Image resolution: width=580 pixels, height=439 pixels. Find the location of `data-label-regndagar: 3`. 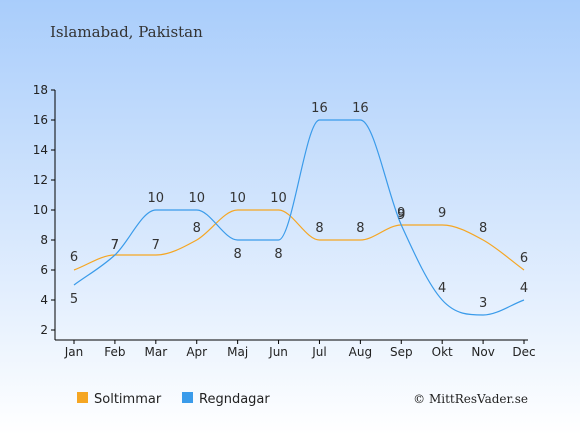

data-label-regndagar: 3 is located at coordinates (483, 303).